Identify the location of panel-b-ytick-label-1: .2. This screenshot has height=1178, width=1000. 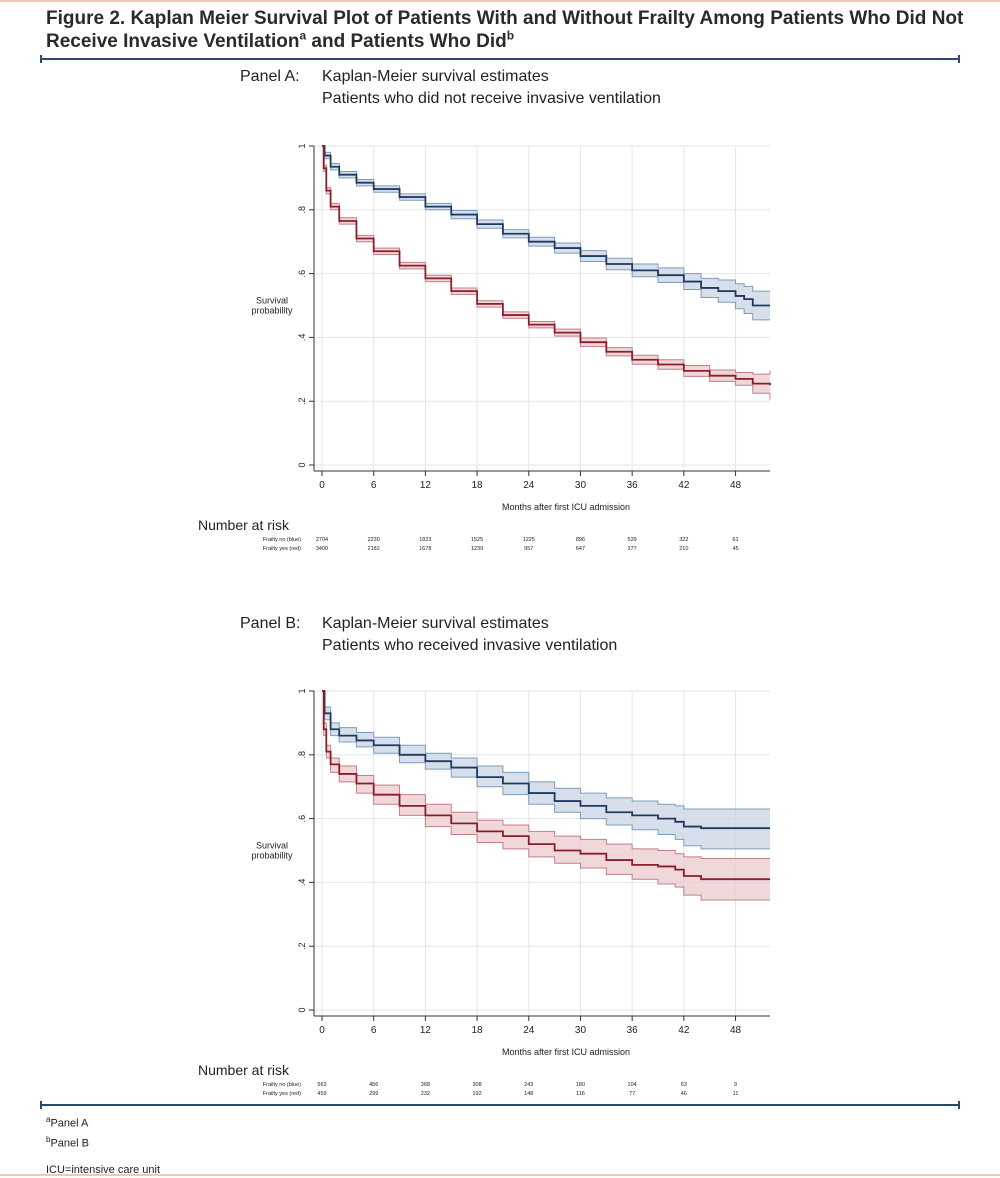
(302, 946).